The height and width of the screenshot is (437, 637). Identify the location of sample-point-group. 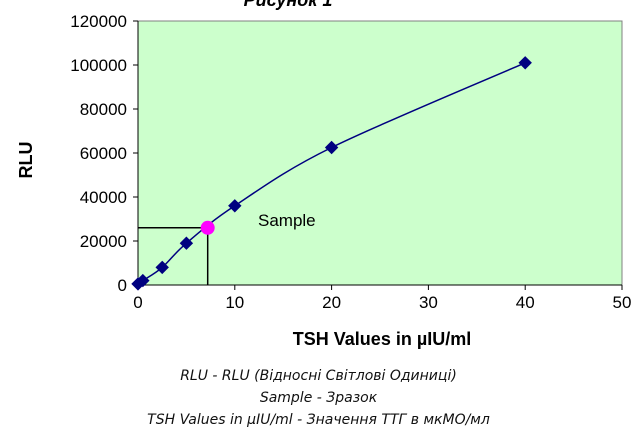
(207, 227).